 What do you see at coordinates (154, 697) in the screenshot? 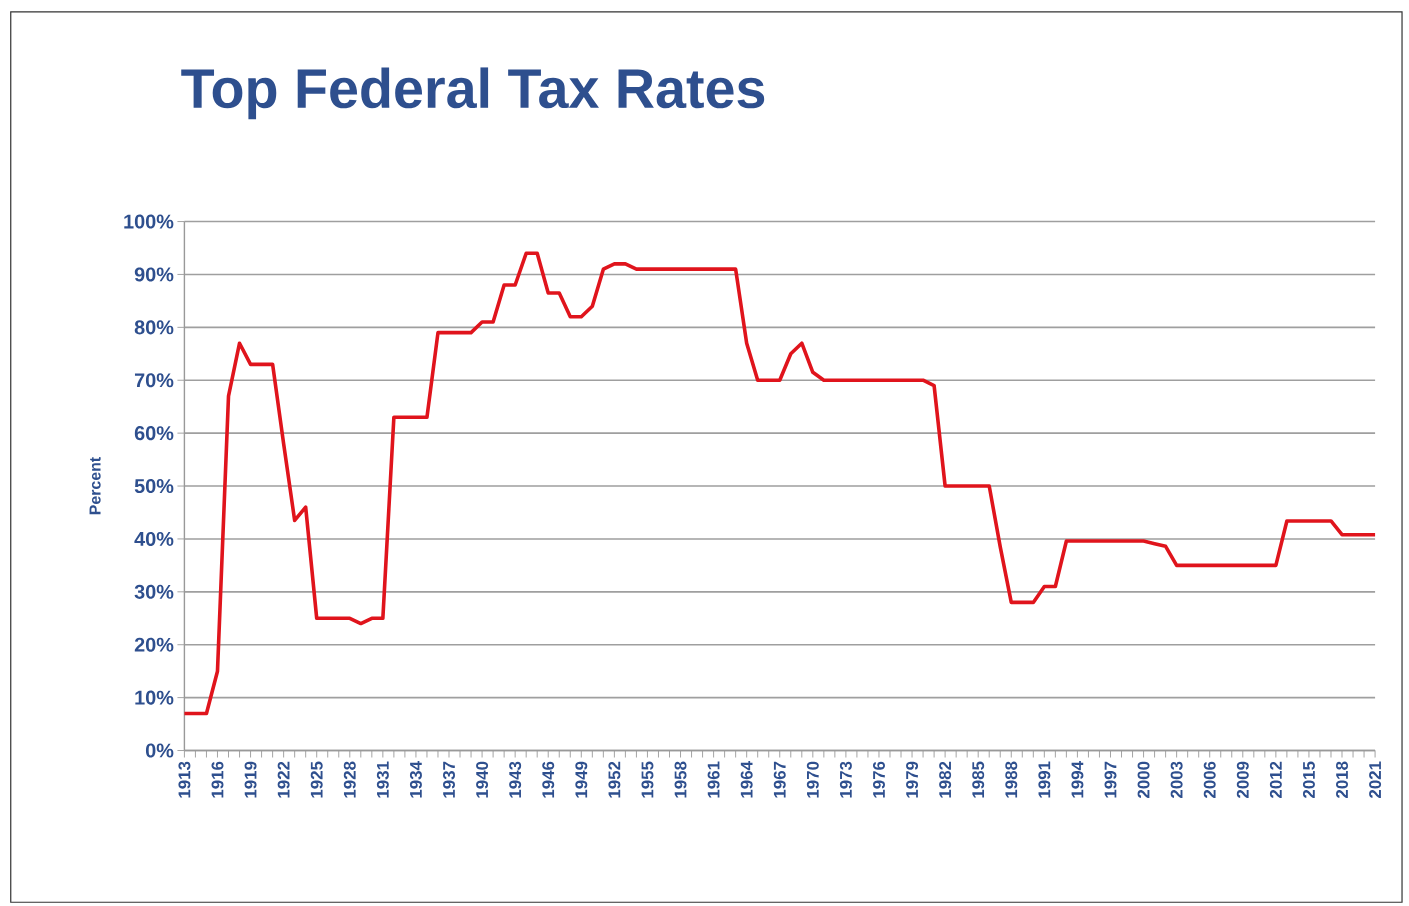
I see `y-tick-label: 10%` at bounding box center [154, 697].